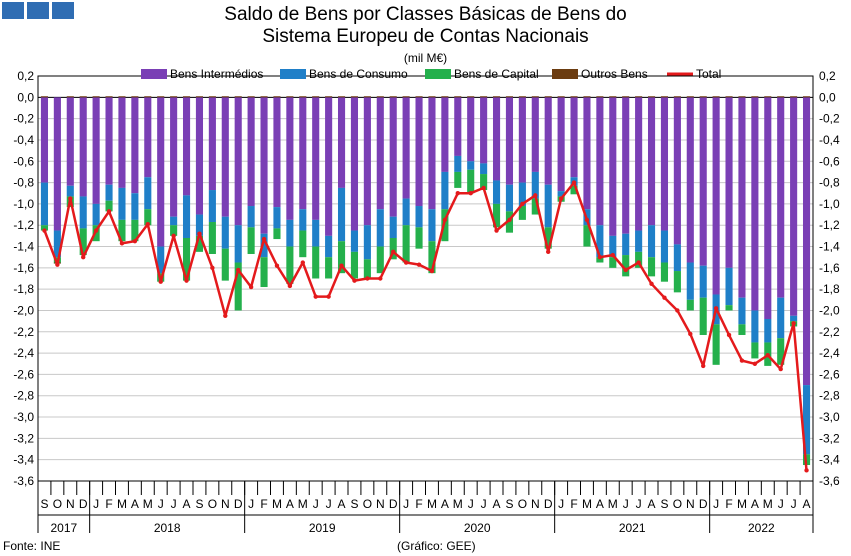 Image resolution: width=851 pixels, height=556 pixels. I want to click on year-label: 2021, so click(632, 528).